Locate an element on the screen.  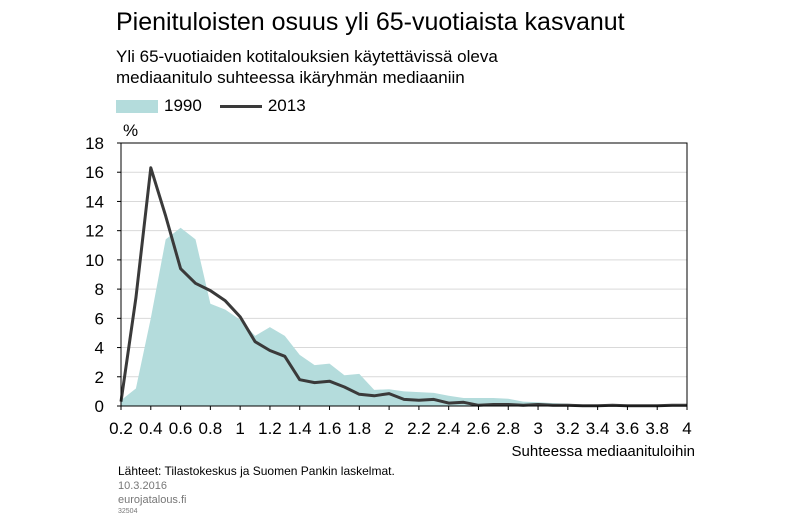
y-axis-label: % is located at coordinates (130, 130).